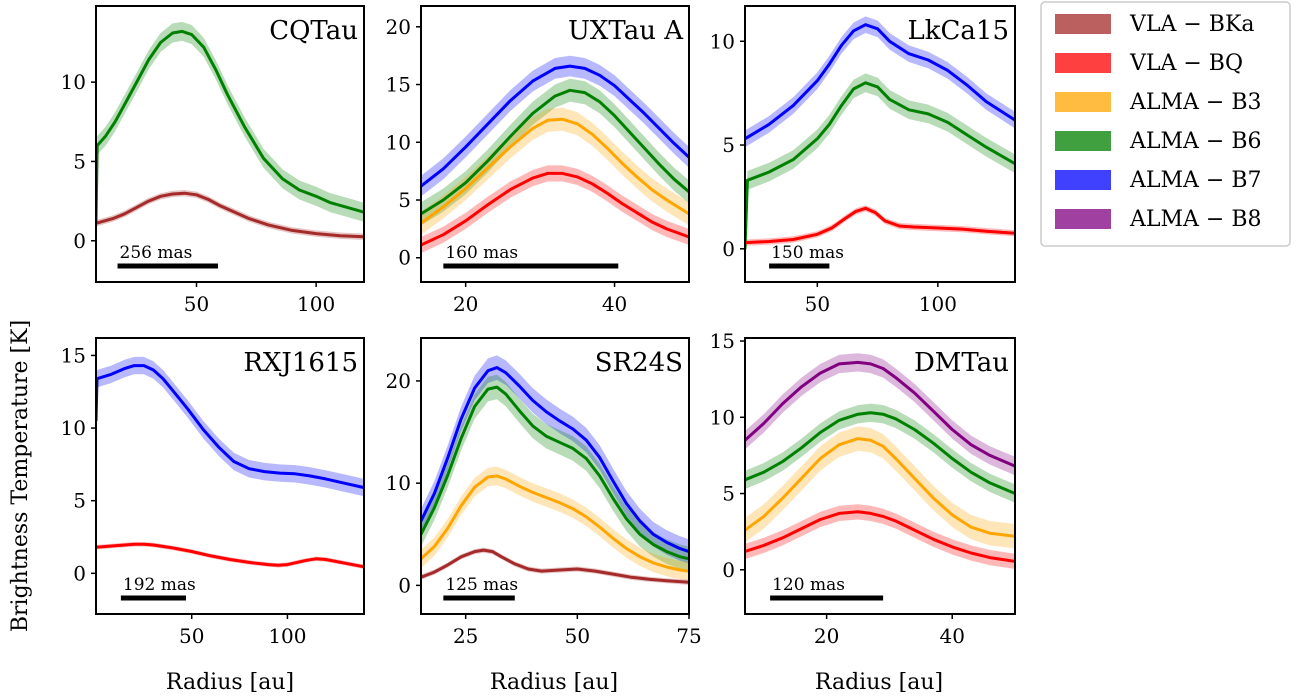 The image size is (1301, 700). Describe the element at coordinates (1192, 24) in the screenshot. I see `legend-label: VLA − BKa` at that location.